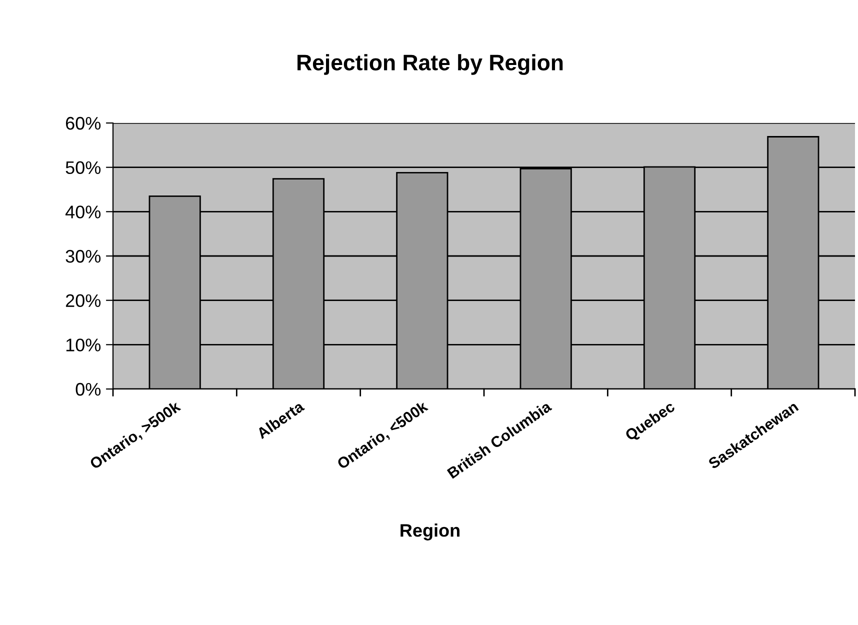 This screenshot has height=625, width=858. What do you see at coordinates (83, 167) in the screenshot?
I see `y-tick-label: 50%` at bounding box center [83, 167].